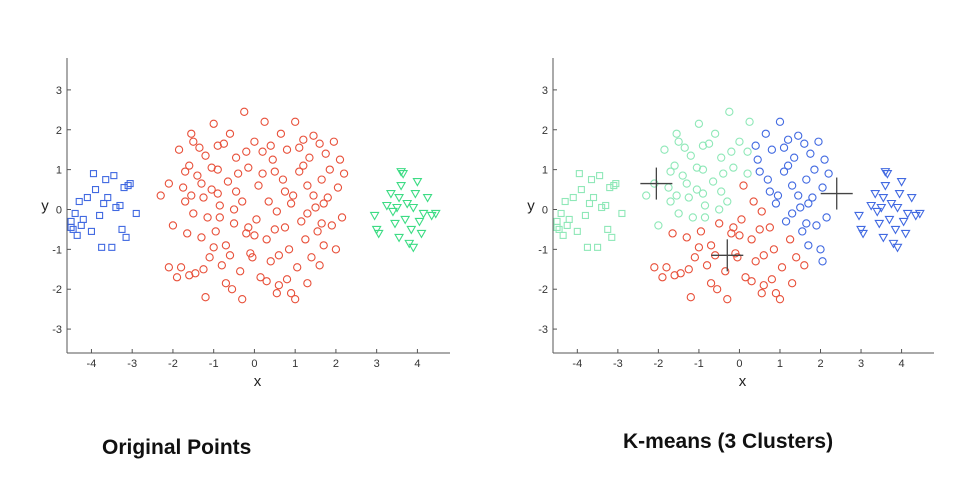  What do you see at coordinates (545, 91) in the screenshot?
I see `y-tick-label: 3` at bounding box center [545, 91].